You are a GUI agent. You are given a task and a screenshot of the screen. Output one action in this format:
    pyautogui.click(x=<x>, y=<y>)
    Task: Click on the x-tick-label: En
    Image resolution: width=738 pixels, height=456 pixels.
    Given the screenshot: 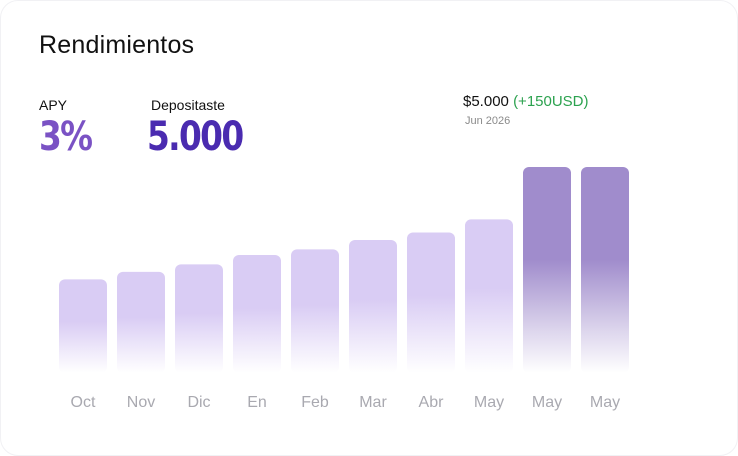 What is the action you would take?
    pyautogui.click(x=257, y=402)
    